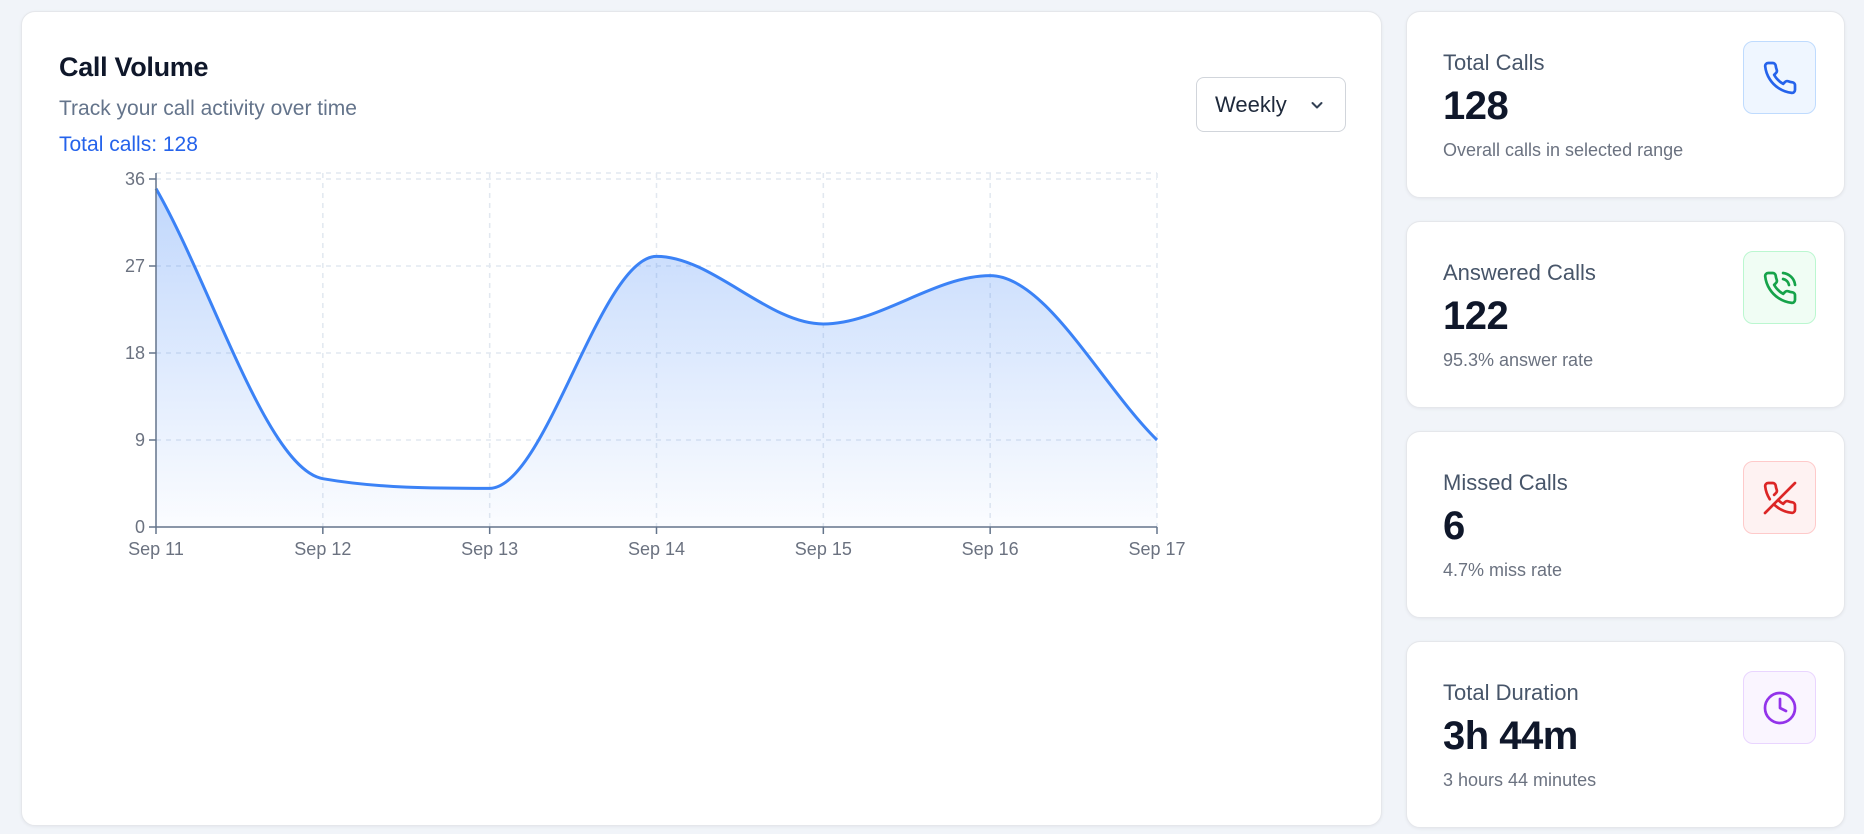 The width and height of the screenshot is (1864, 834). What do you see at coordinates (135, 179) in the screenshot?
I see `y-tick-label: 36` at bounding box center [135, 179].